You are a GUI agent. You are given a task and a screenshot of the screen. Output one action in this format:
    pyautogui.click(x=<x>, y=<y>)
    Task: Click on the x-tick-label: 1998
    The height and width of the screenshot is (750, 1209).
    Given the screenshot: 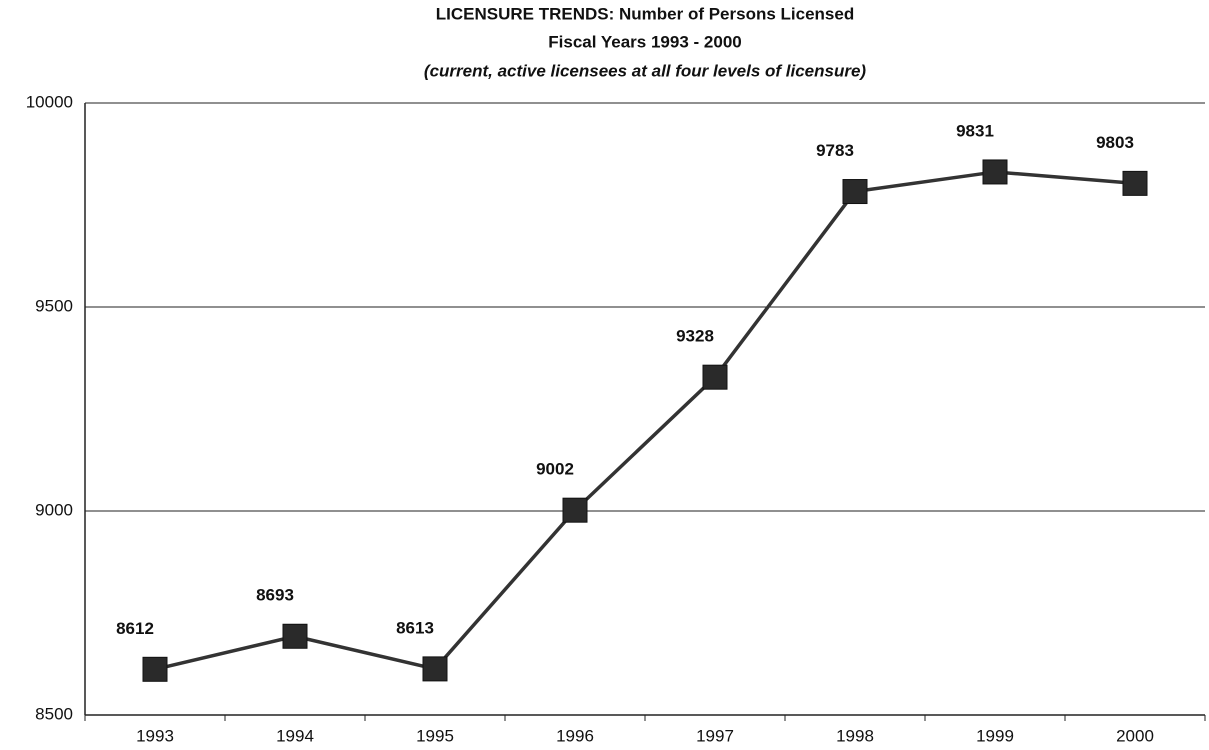 What is the action you would take?
    pyautogui.click(x=855, y=735)
    